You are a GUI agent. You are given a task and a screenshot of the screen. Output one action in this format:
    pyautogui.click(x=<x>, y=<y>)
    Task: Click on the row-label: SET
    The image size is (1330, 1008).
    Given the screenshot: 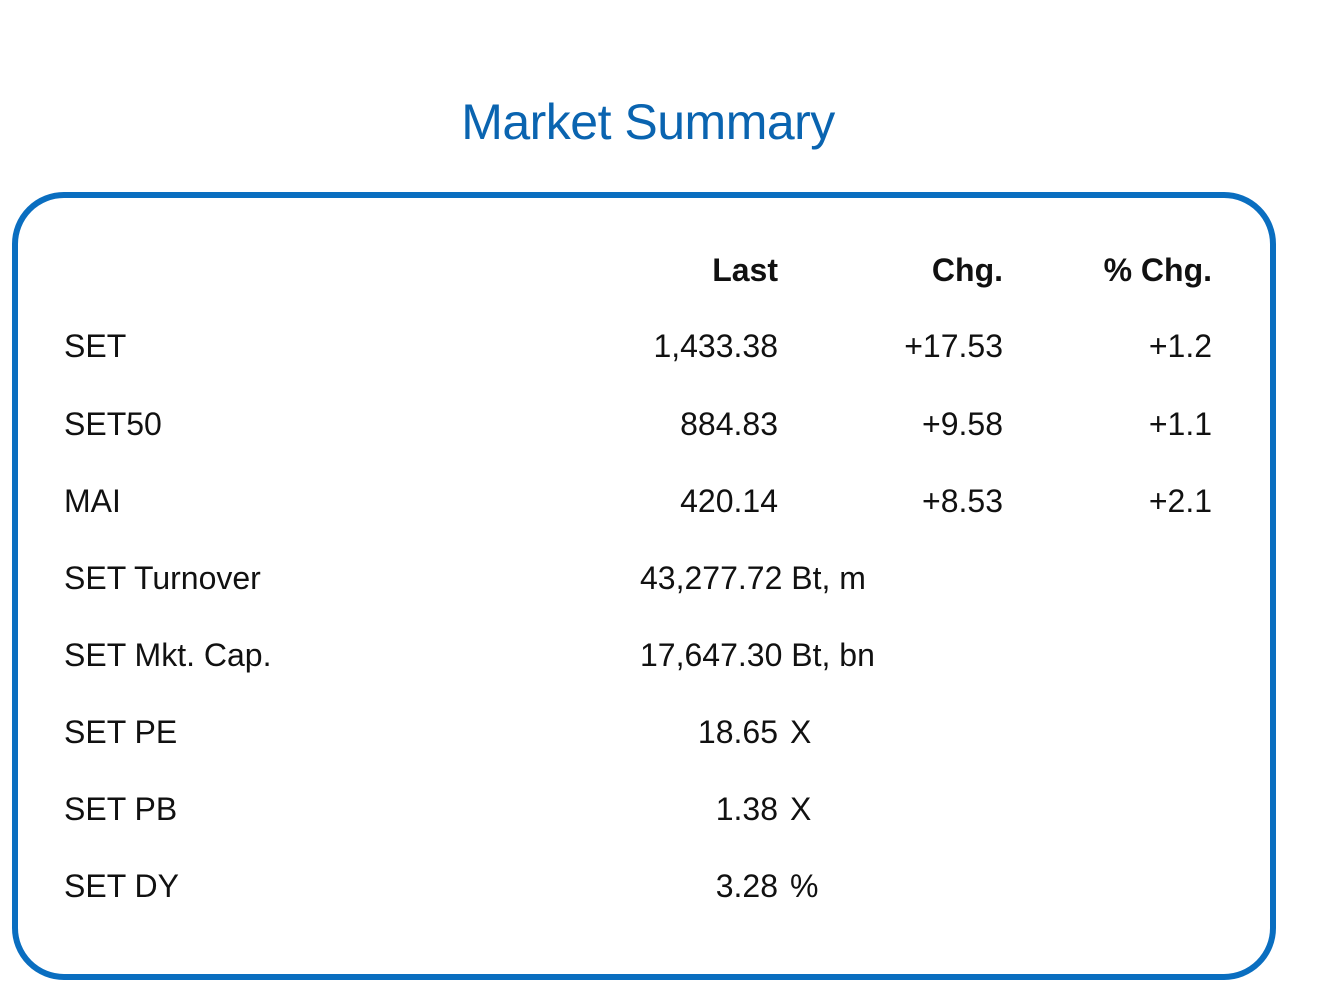 What is the action you would take?
    pyautogui.click(x=95, y=346)
    